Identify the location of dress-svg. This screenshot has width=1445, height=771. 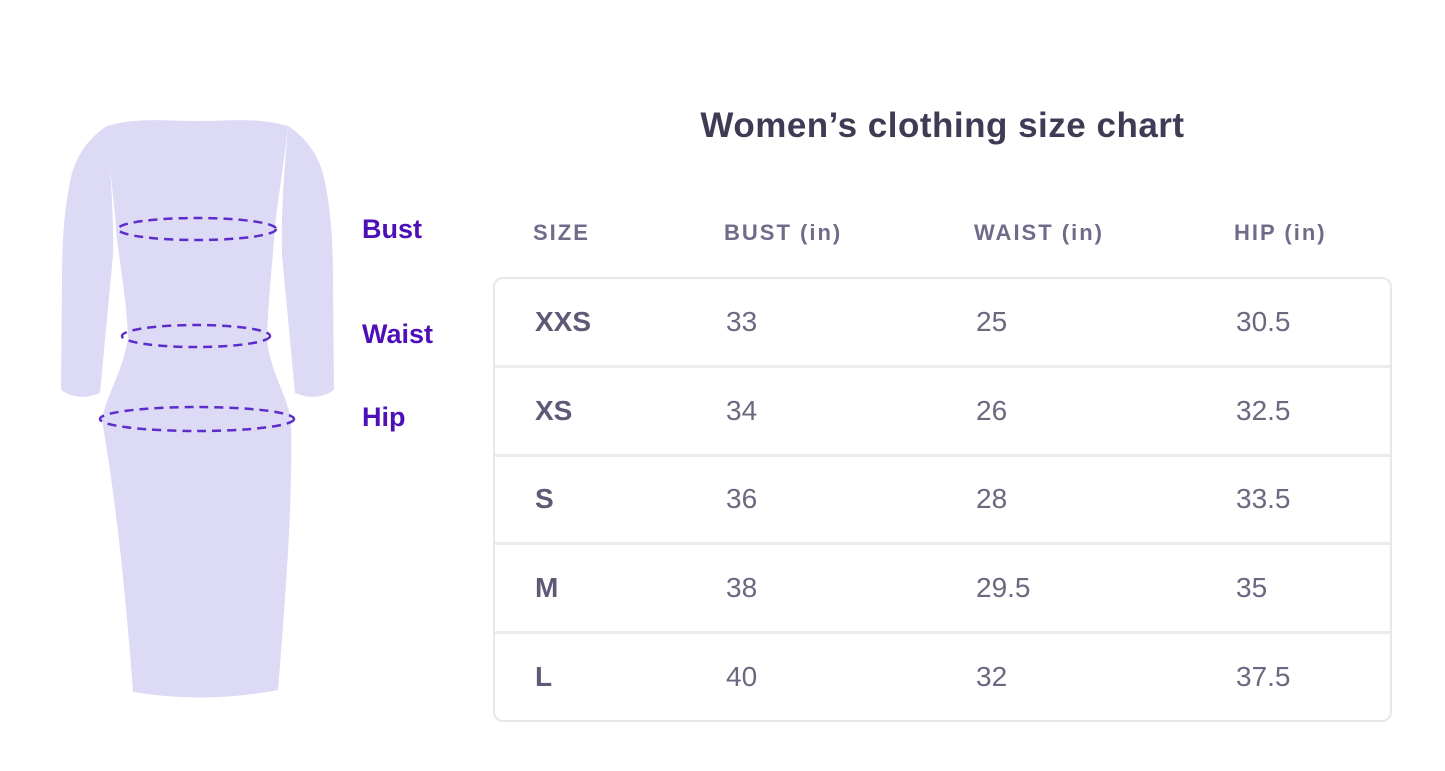
(197, 409).